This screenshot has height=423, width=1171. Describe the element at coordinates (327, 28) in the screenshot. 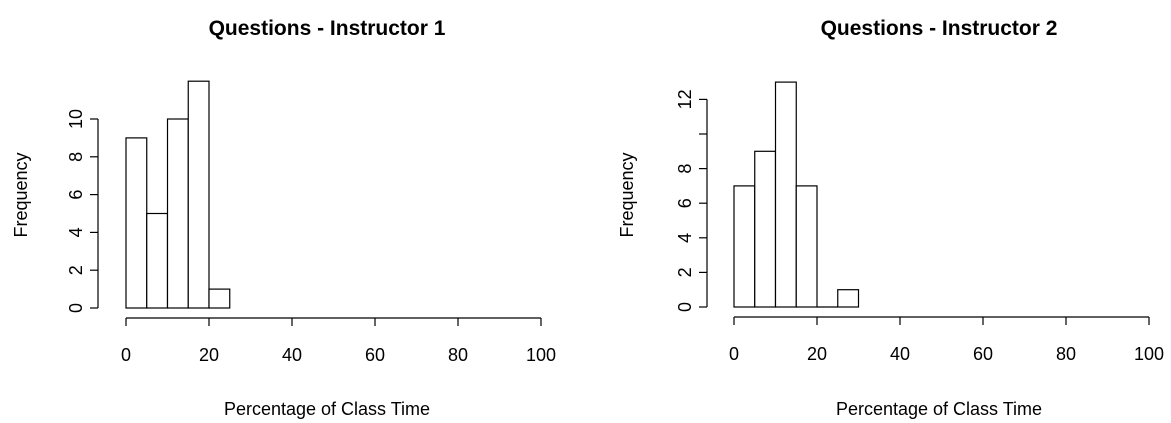

I see `chart-title: Questions - Instructor 1` at that location.